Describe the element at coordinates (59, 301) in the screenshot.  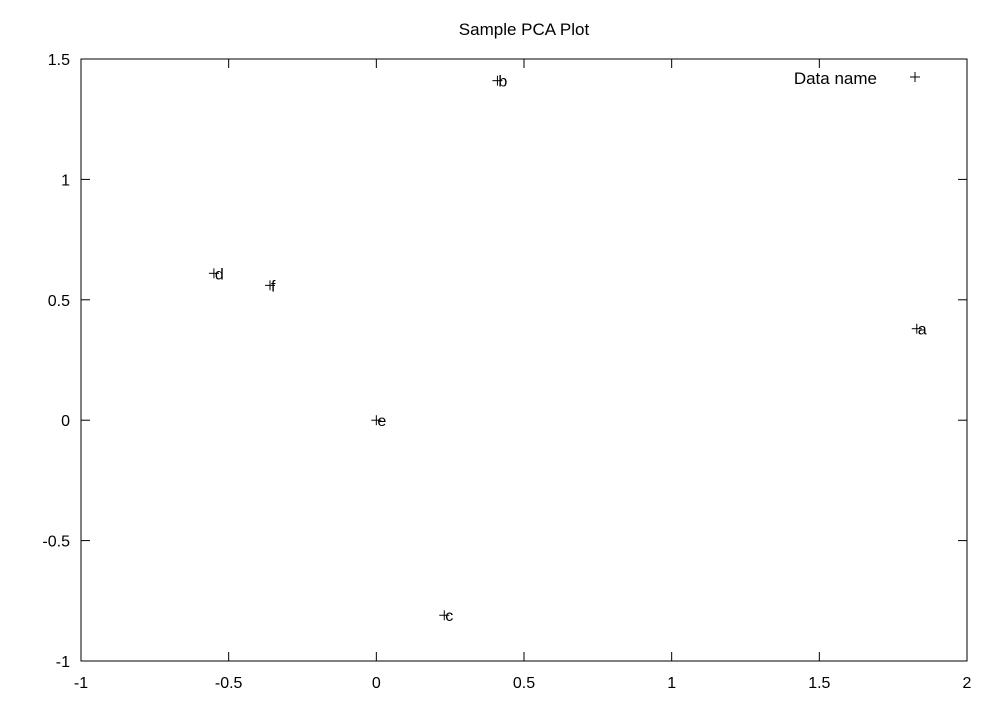
I see `y-tick-label: 0.5` at that location.